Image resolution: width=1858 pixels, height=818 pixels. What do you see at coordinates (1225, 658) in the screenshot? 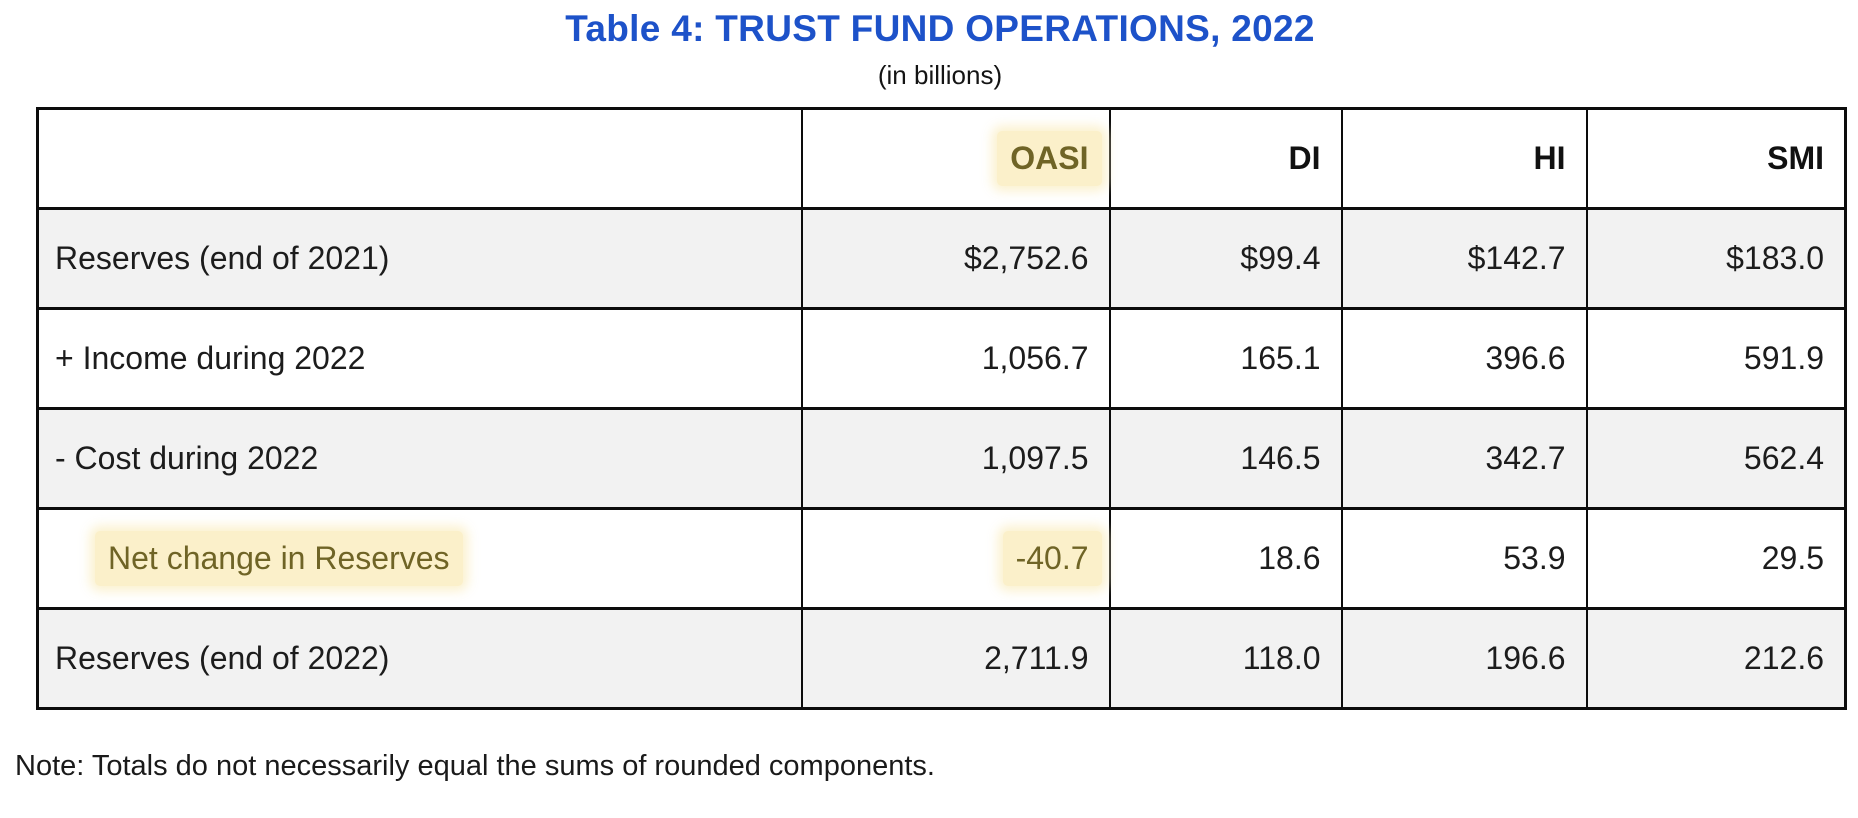
I see `cell-di: 118.0` at bounding box center [1225, 658].